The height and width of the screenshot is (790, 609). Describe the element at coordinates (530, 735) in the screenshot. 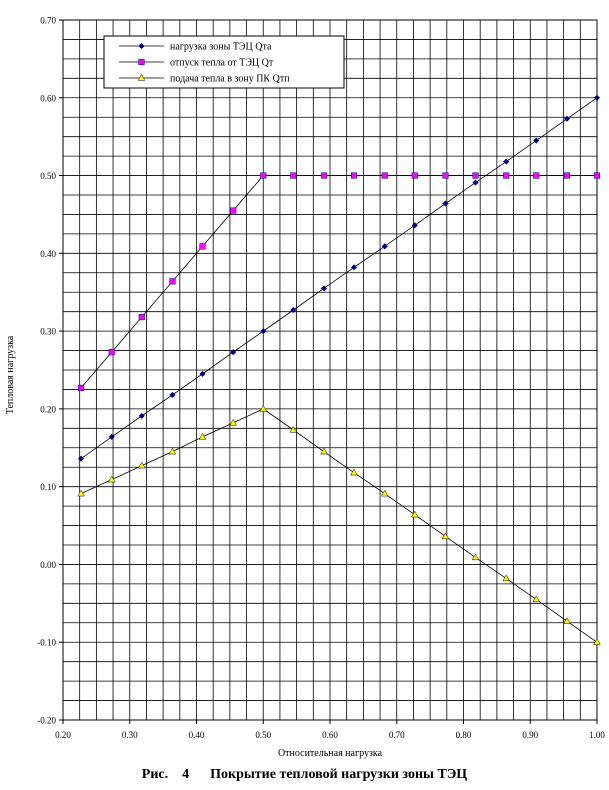

I see `x-tick-label: 0.90` at that location.